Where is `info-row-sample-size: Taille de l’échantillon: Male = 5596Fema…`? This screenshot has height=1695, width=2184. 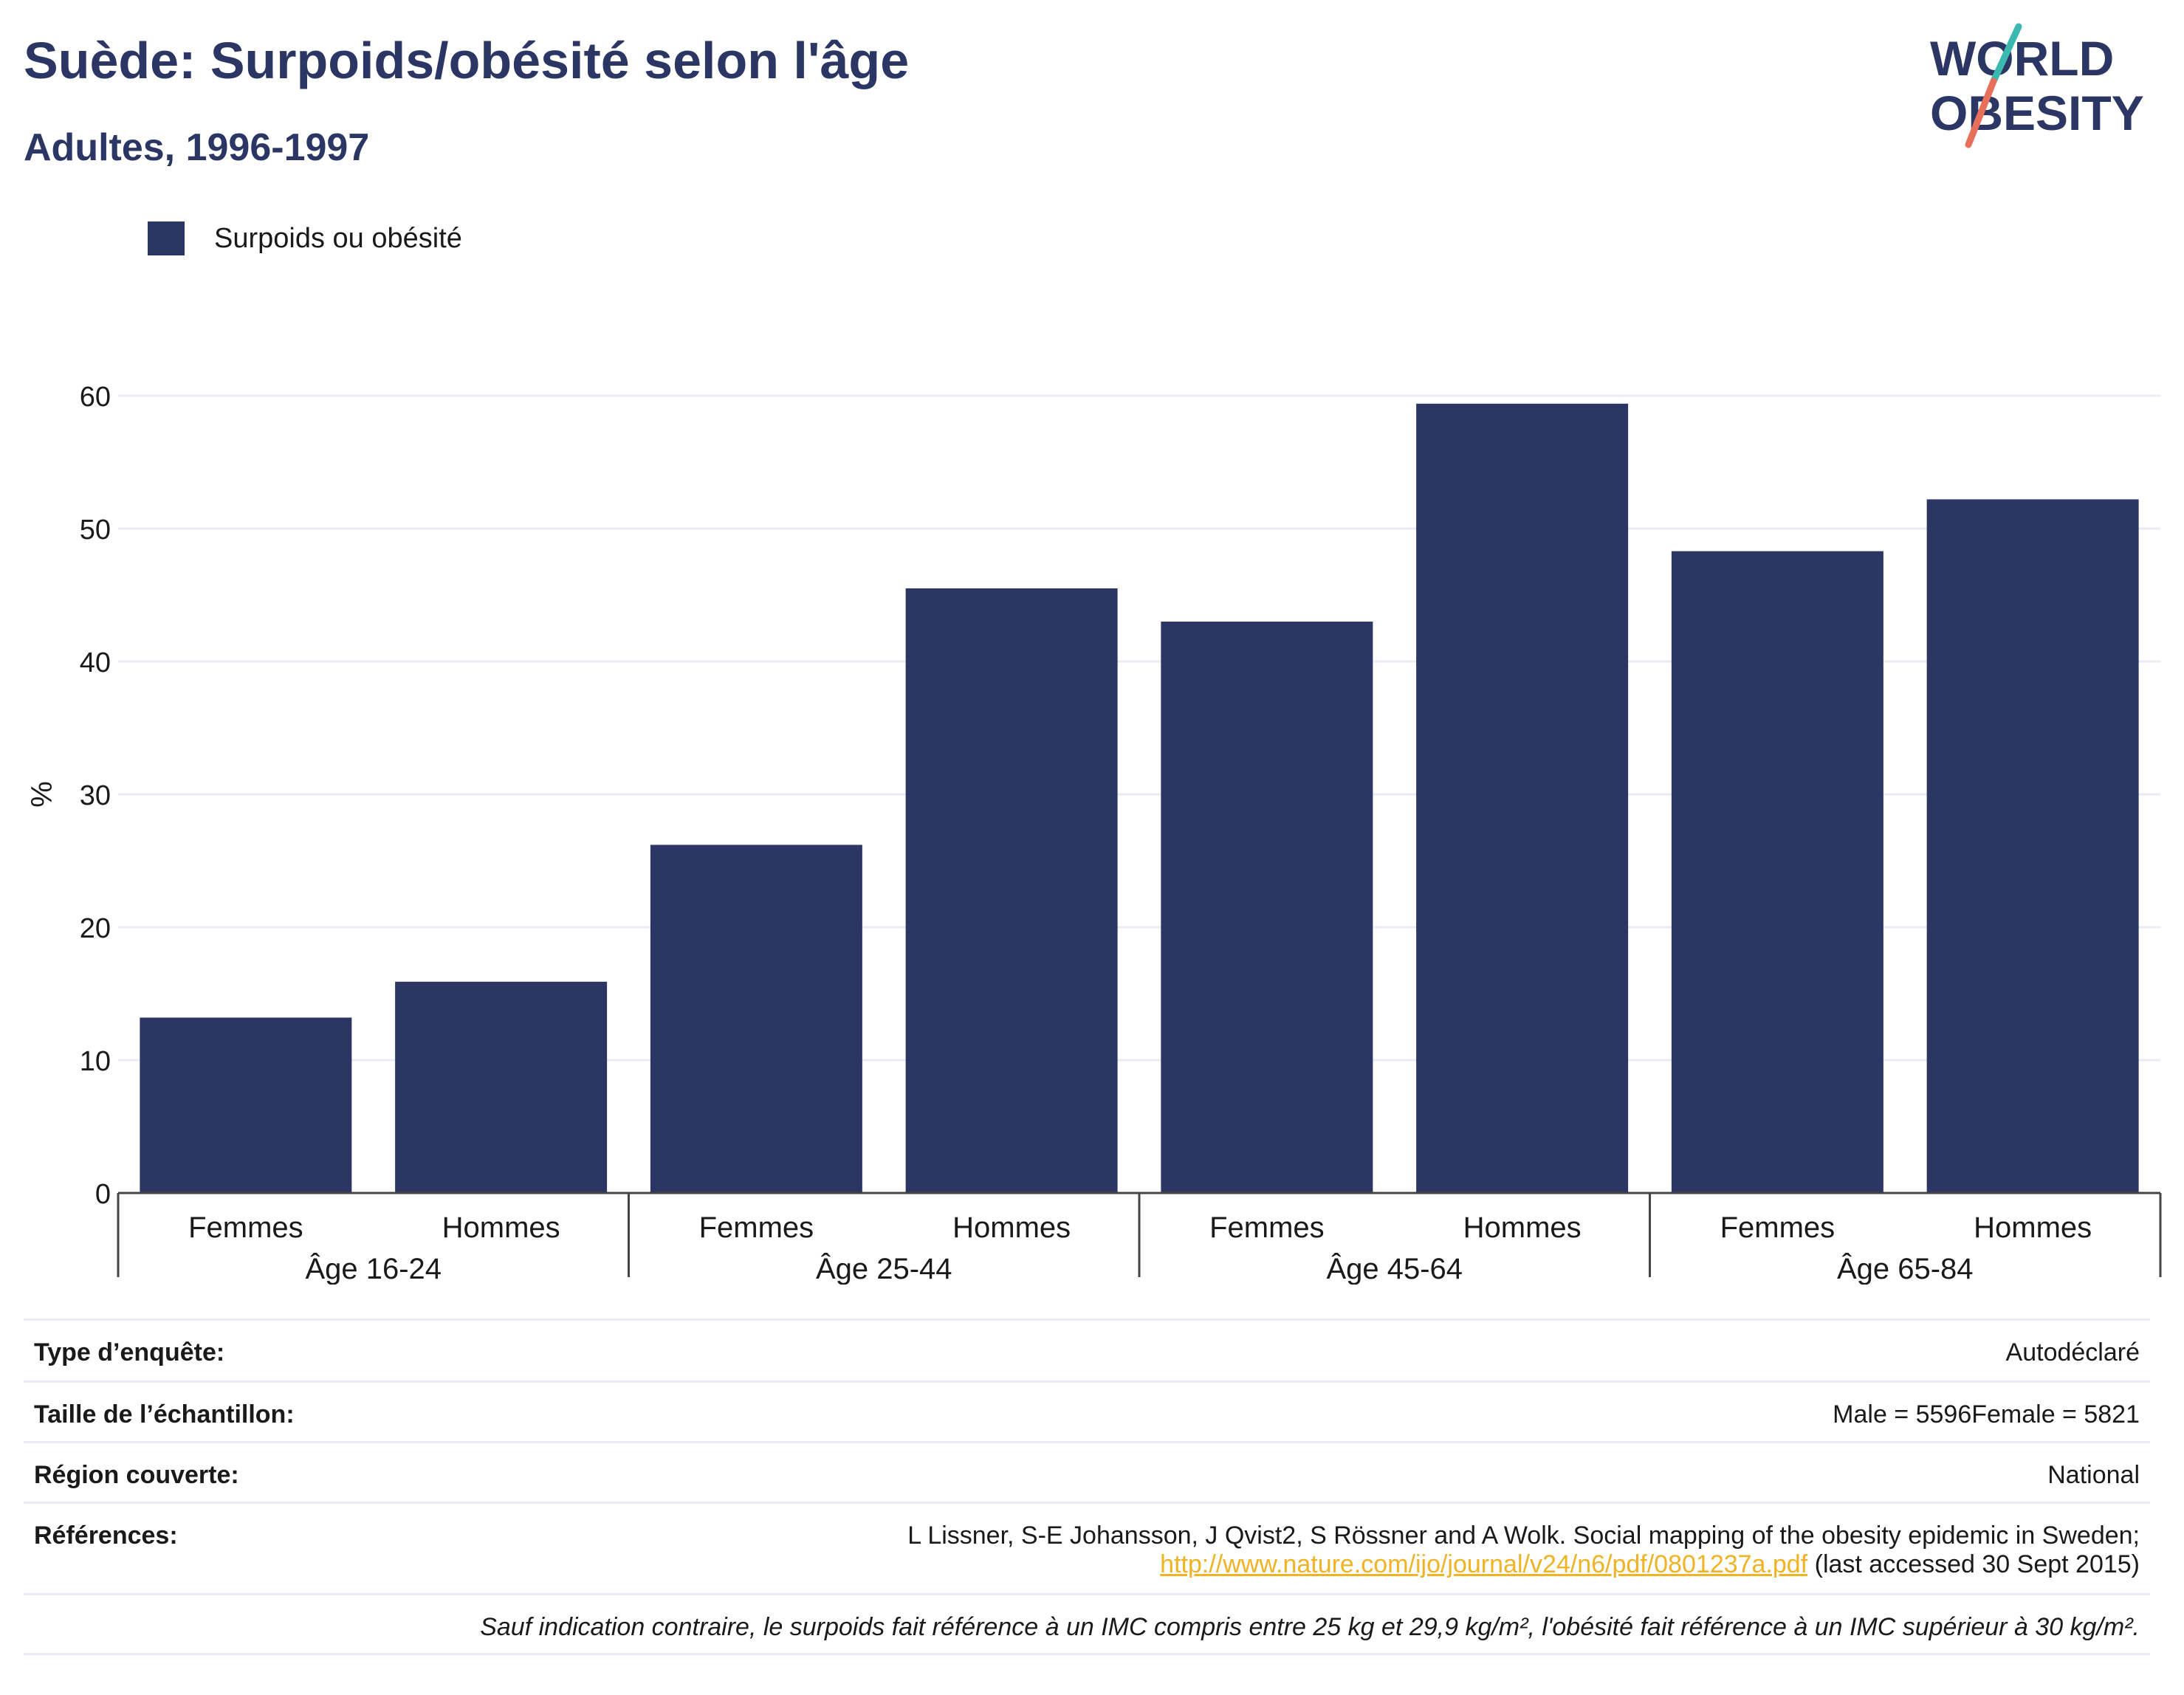 info-row-sample-size: Taille de l’échantillon: Male = 5596Fema… is located at coordinates (1087, 1411).